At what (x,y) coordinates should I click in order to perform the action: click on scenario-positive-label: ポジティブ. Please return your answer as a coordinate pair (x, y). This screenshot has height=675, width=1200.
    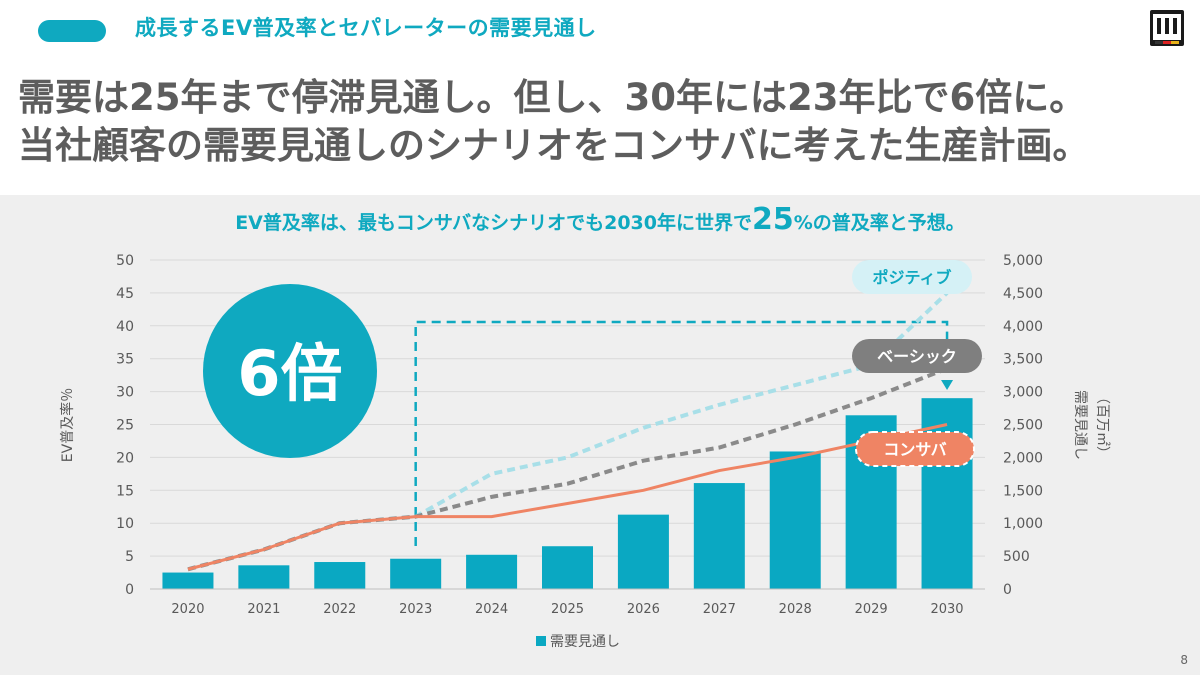
    Looking at the image, I should click on (911, 277).